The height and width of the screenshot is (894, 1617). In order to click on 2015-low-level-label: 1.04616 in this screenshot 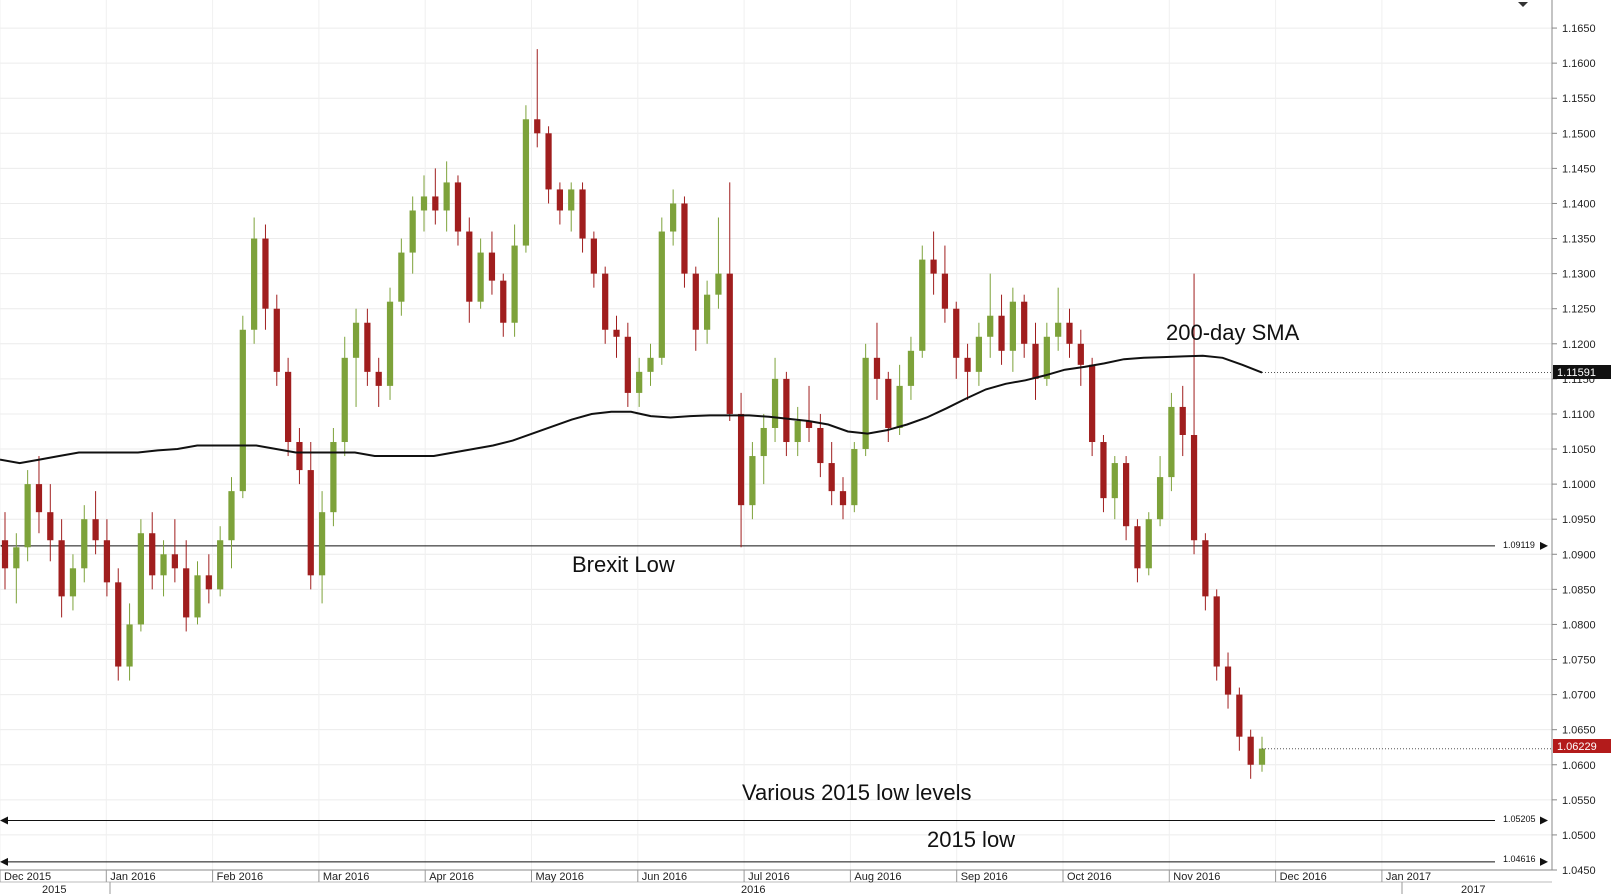, I will do `click(1519, 859)`.